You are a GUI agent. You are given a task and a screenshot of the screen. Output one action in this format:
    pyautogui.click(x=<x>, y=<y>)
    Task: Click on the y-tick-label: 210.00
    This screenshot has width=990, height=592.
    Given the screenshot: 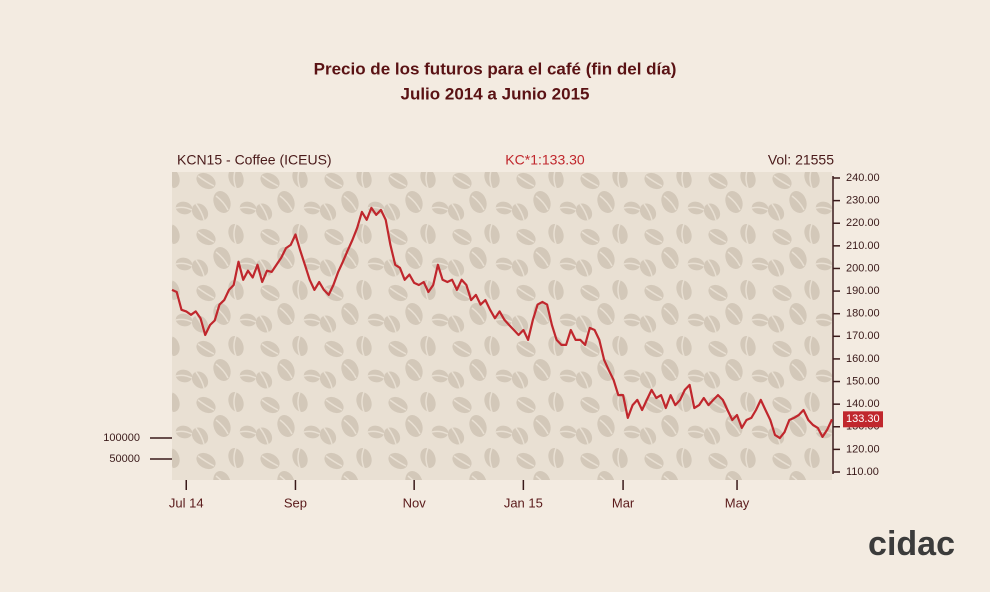 What is the action you would take?
    pyautogui.click(x=863, y=246)
    